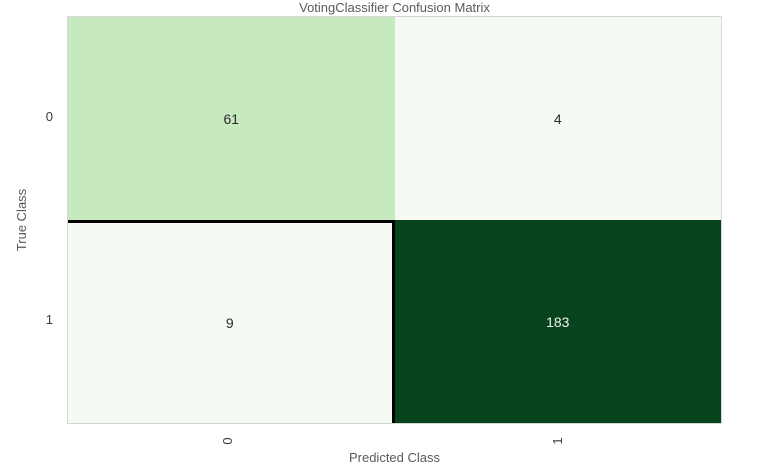 Image resolution: width=775 pixels, height=473 pixels. I want to click on x-axis-label: Predicted Class, so click(394, 457).